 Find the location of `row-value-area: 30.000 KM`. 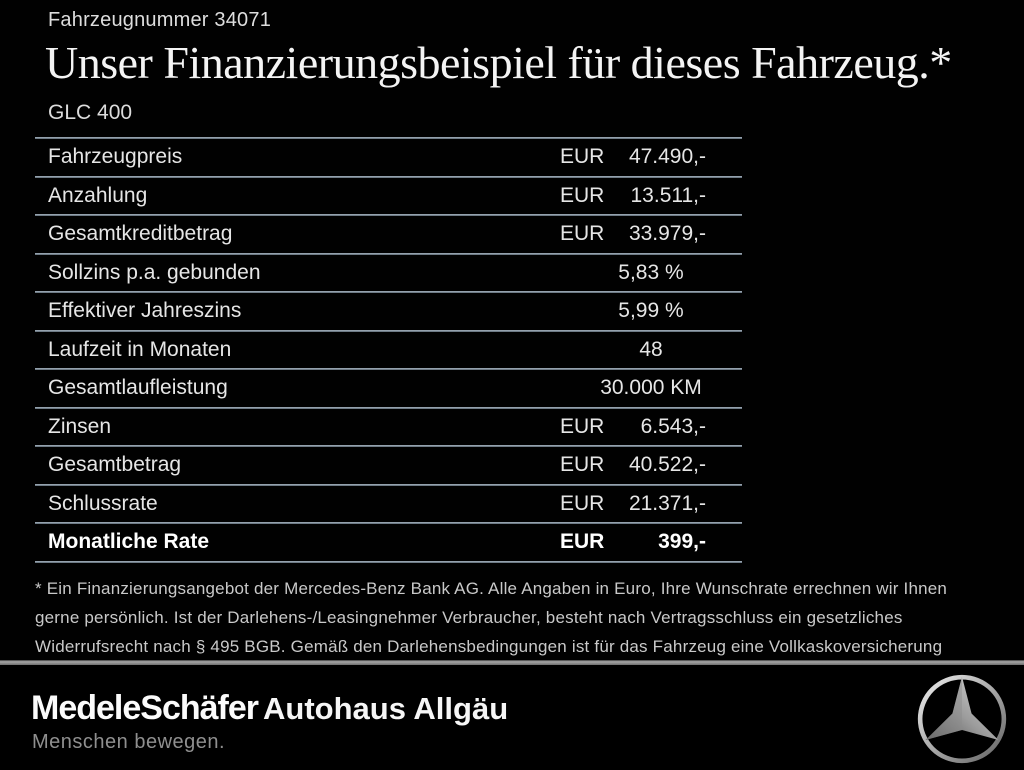

row-value-area: 30.000 KM is located at coordinates (651, 388).